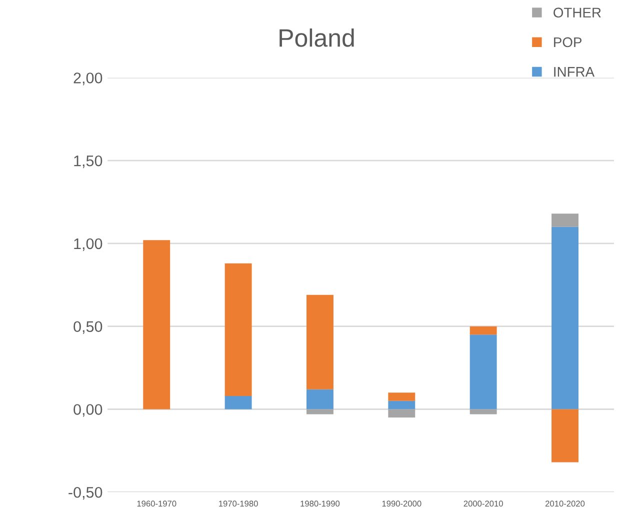 The width and height of the screenshot is (633, 518). I want to click on y-tick-label: 1,00, so click(88, 244).